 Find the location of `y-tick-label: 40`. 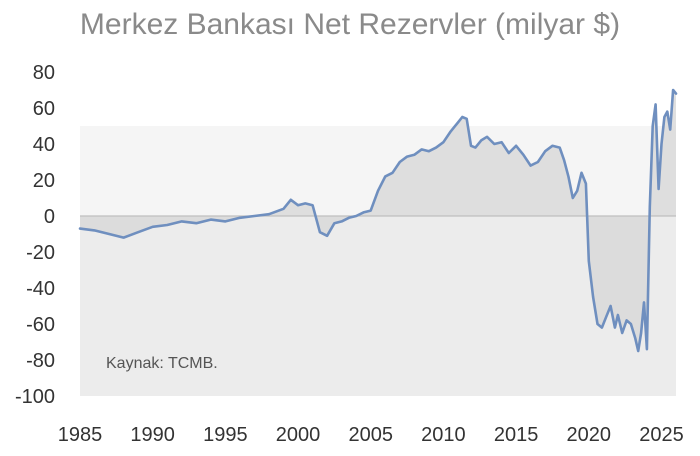

y-tick-label: 40 is located at coordinates (44, 145).